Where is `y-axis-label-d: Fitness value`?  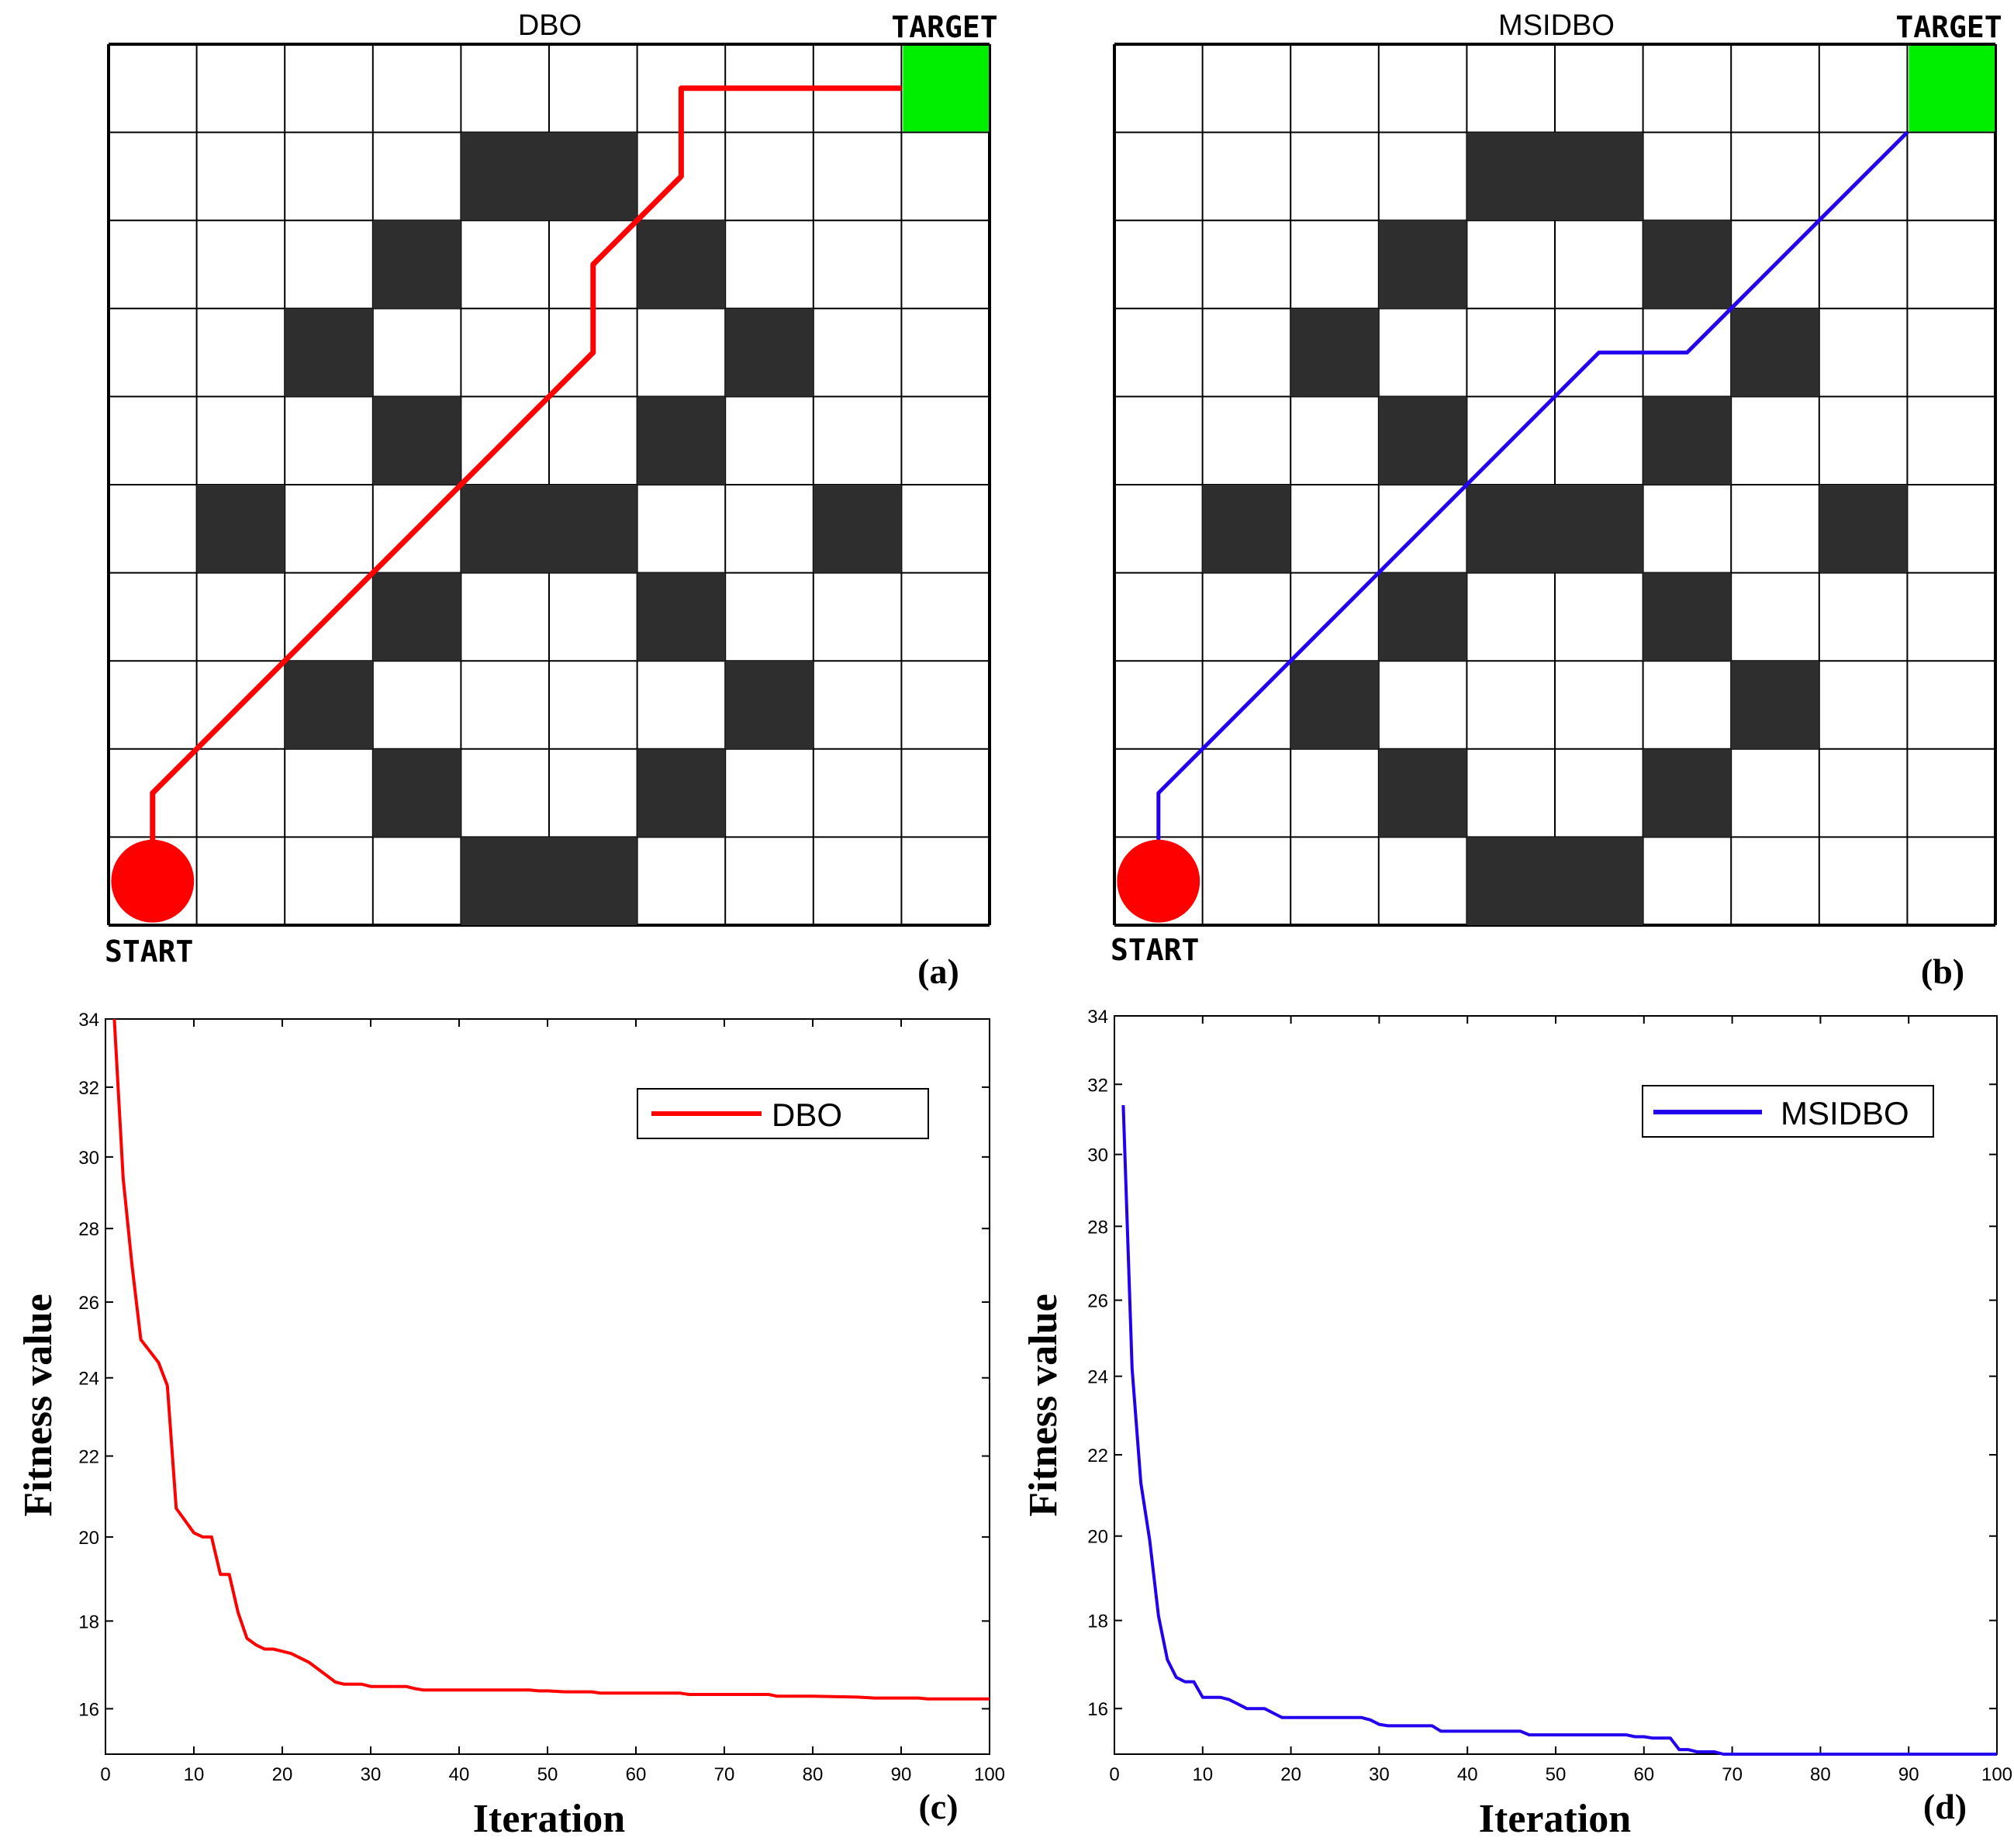
y-axis-label-d: Fitness value is located at coordinates (1043, 1405).